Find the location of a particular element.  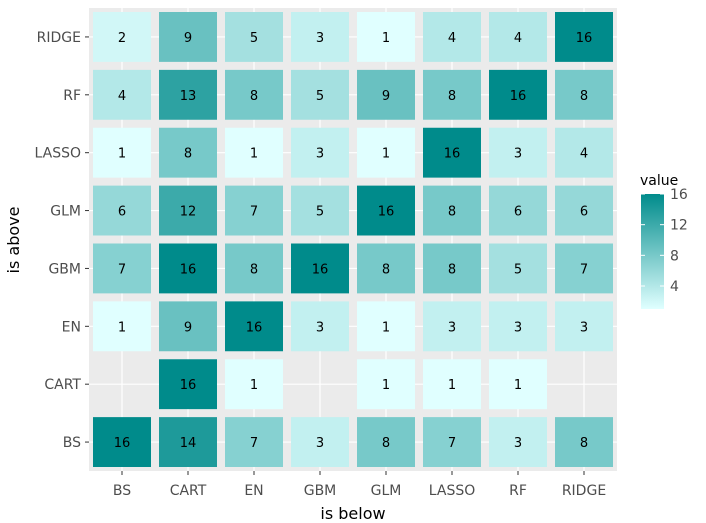

x-tick-label: EN is located at coordinates (253, 491).